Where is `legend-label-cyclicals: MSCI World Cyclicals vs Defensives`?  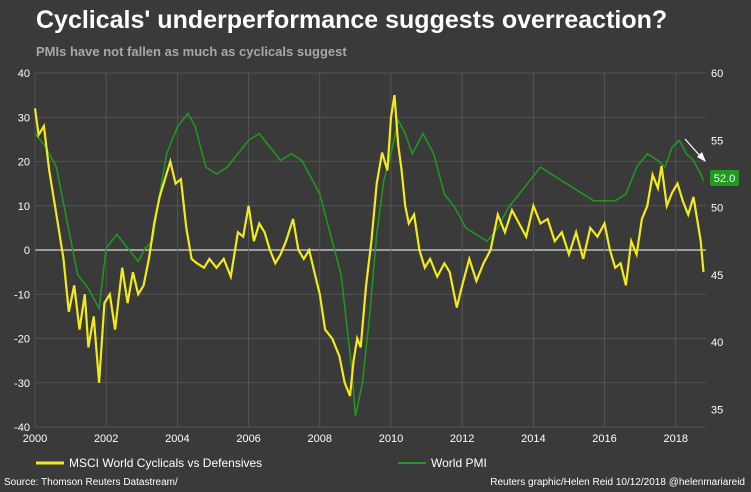
legend-label-cyclicals: MSCI World Cyclicals vs Defensives is located at coordinates (165, 463).